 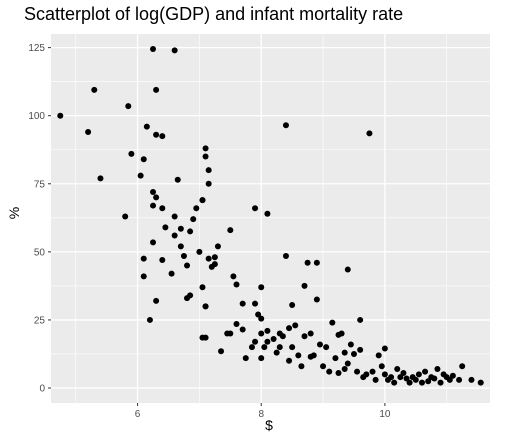 What do you see at coordinates (261, 414) in the screenshot?
I see `x-tick-label: 8` at bounding box center [261, 414].